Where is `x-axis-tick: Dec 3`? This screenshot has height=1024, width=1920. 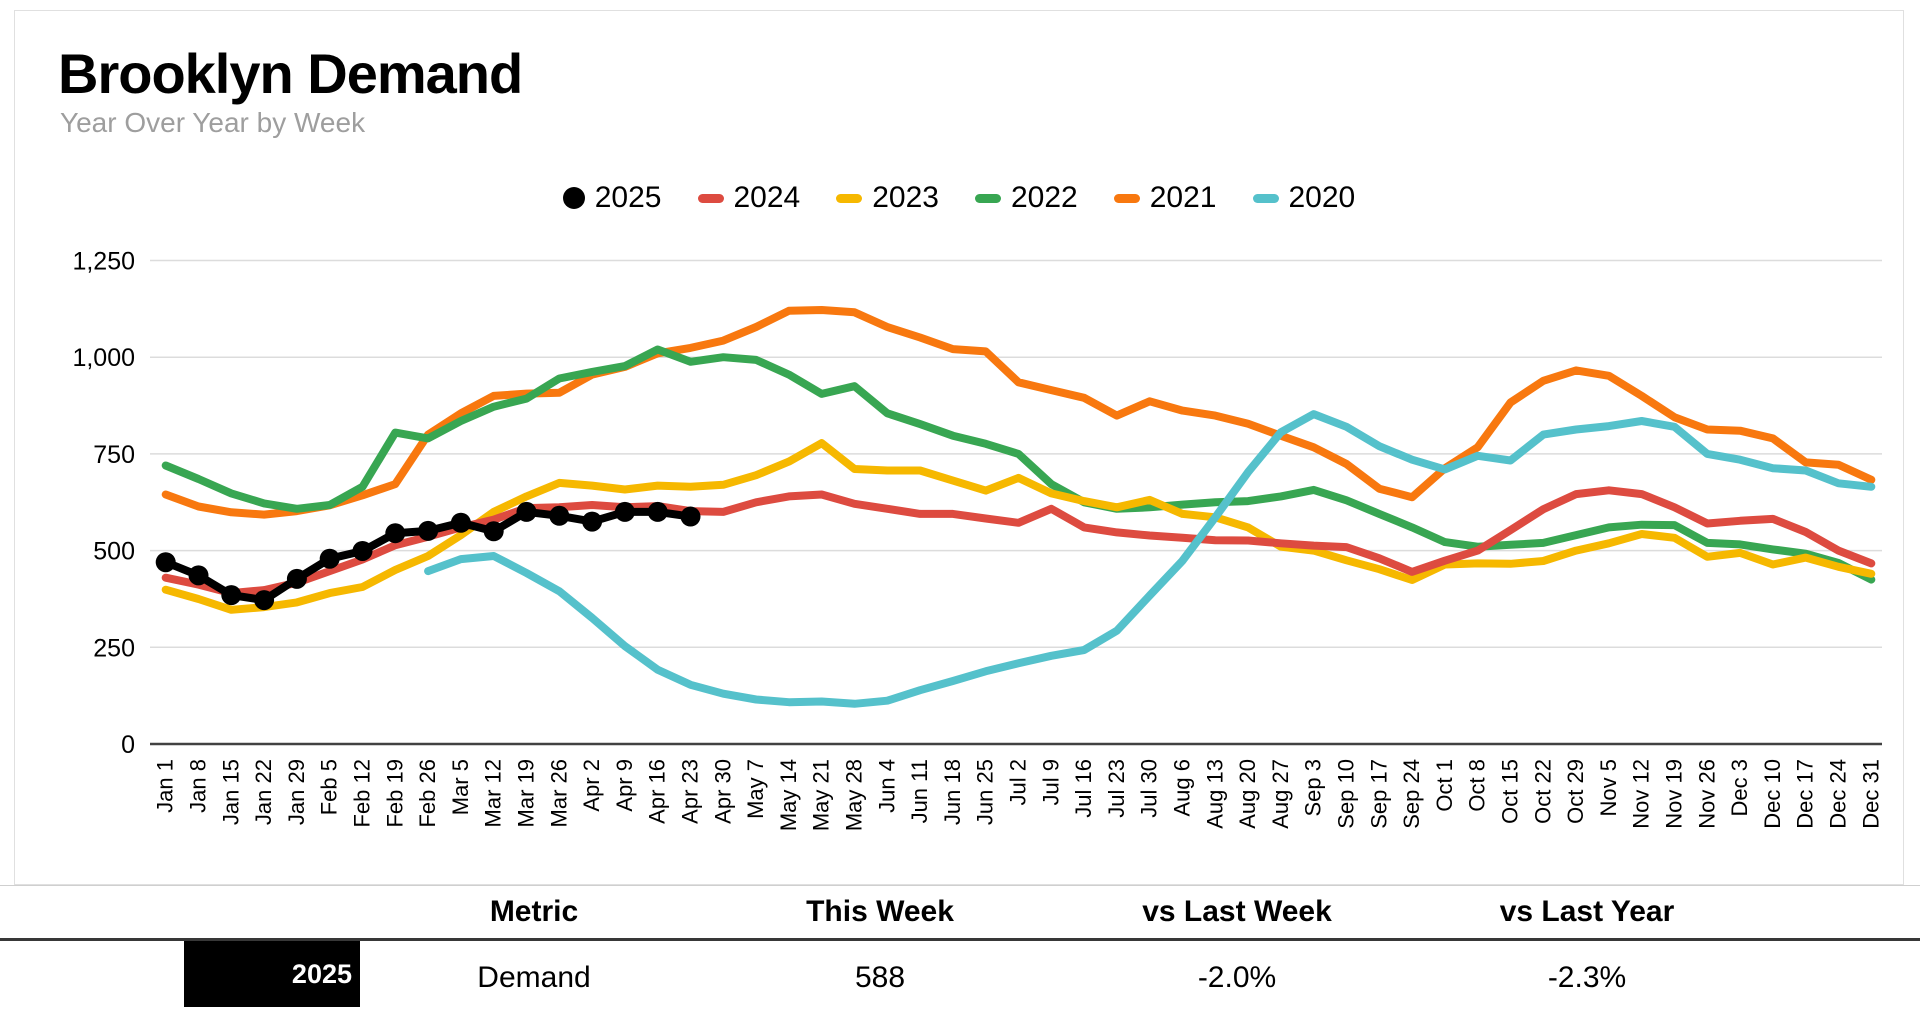
x-axis-tick: Dec 3 is located at coordinates (1739, 787).